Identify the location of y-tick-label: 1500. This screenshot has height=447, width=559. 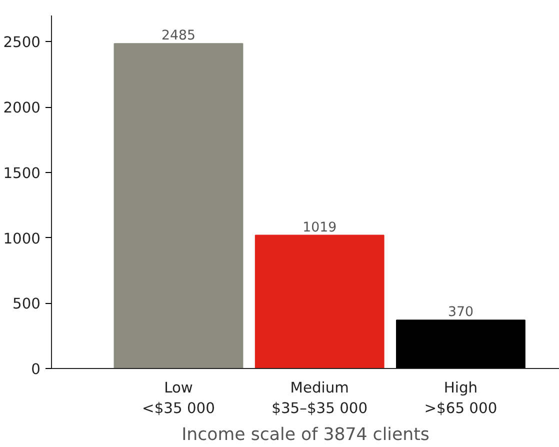
(22, 173).